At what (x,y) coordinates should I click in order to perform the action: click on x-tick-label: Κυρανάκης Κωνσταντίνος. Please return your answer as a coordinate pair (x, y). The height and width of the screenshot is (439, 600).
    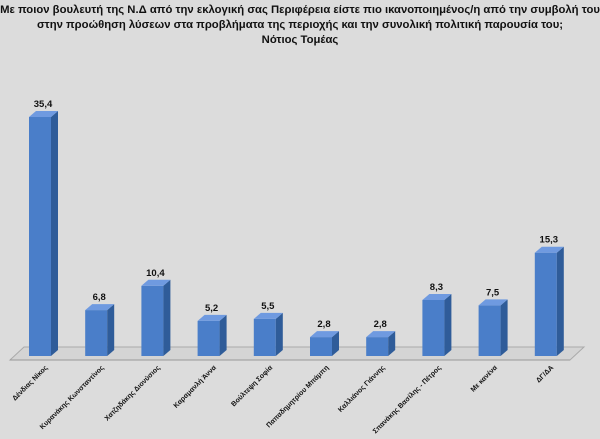
    Looking at the image, I should click on (72, 397).